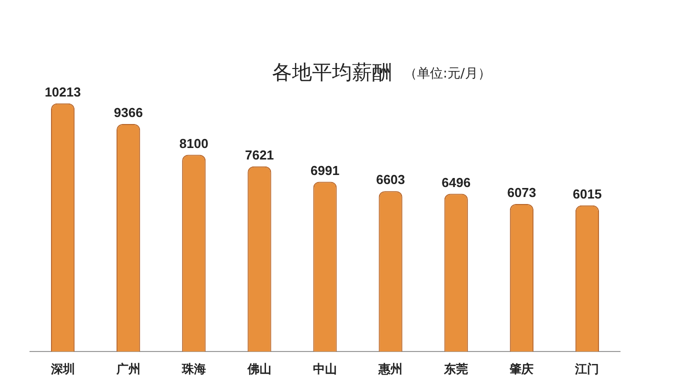  Describe the element at coordinates (128, 112) in the screenshot. I see `data-label: 9366` at that location.